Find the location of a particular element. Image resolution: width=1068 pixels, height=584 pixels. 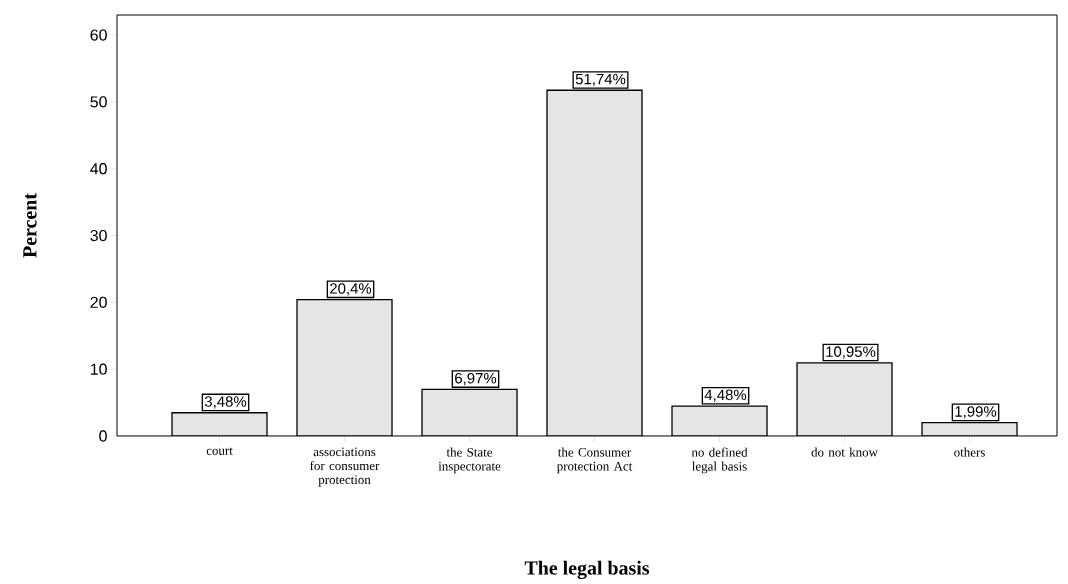

data-label: 20,4% is located at coordinates (351, 289).